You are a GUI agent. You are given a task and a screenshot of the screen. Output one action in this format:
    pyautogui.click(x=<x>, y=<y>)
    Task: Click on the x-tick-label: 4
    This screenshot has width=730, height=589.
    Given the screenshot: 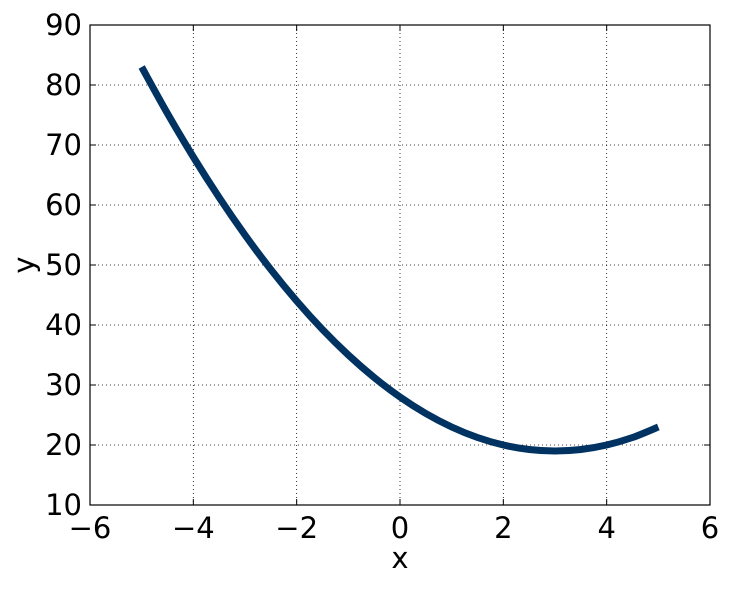 What is the action you would take?
    pyautogui.click(x=606, y=528)
    